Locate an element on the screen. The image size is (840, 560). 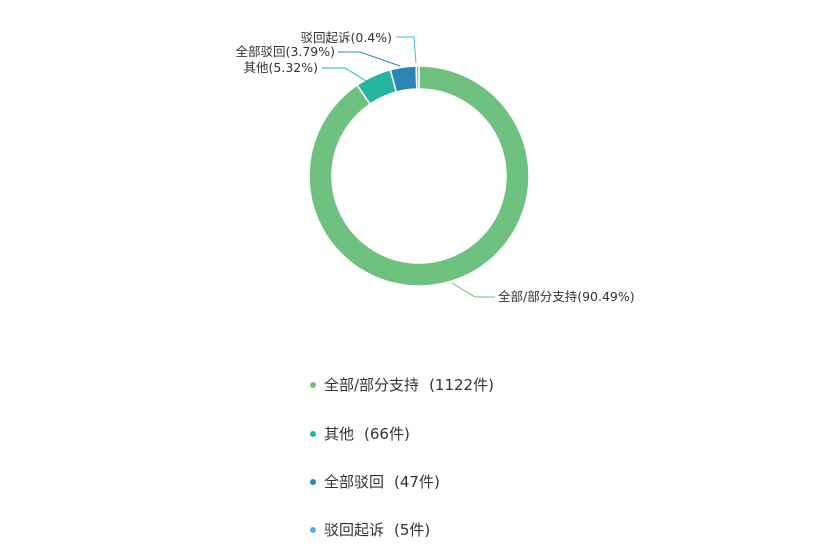
legend-item: 全部/部分支持 (1122件) is located at coordinates (402, 384).